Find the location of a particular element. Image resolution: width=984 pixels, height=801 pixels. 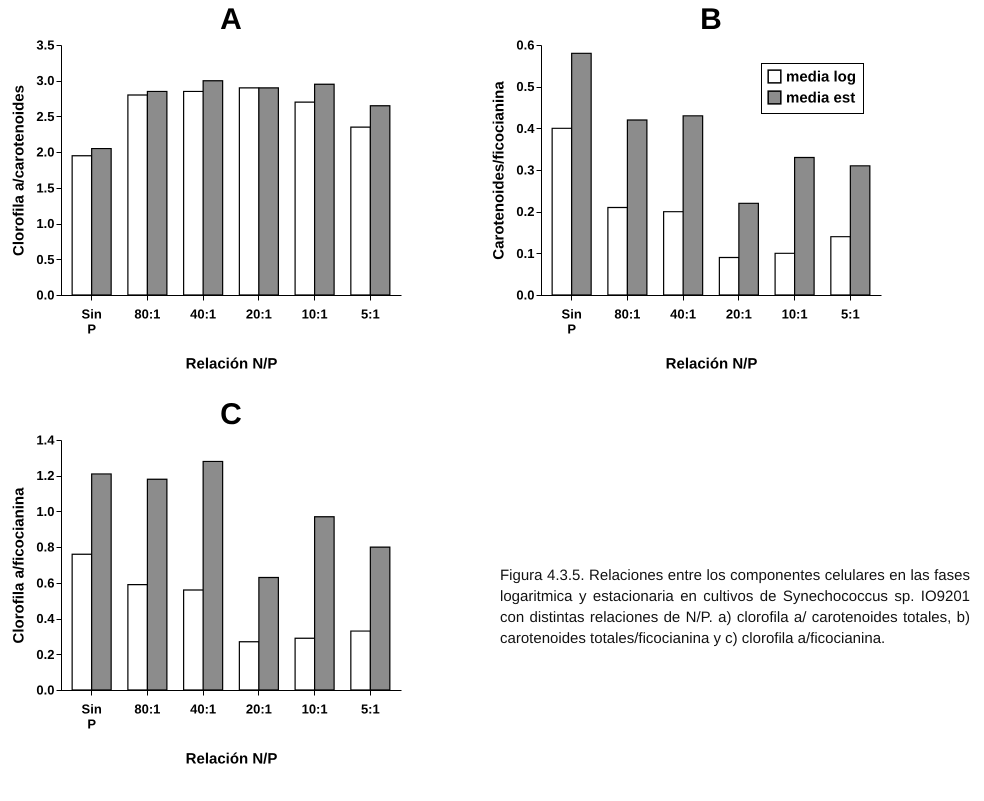

chart-title: A is located at coordinates (231, 19).